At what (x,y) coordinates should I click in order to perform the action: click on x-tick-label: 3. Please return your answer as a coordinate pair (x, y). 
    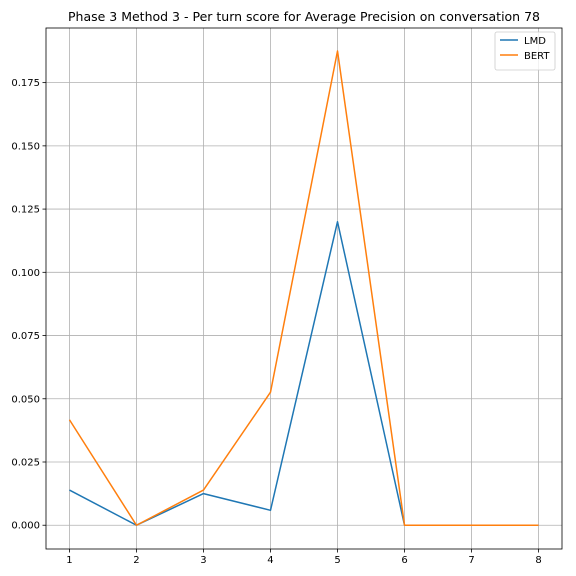
    Looking at the image, I should click on (203, 560).